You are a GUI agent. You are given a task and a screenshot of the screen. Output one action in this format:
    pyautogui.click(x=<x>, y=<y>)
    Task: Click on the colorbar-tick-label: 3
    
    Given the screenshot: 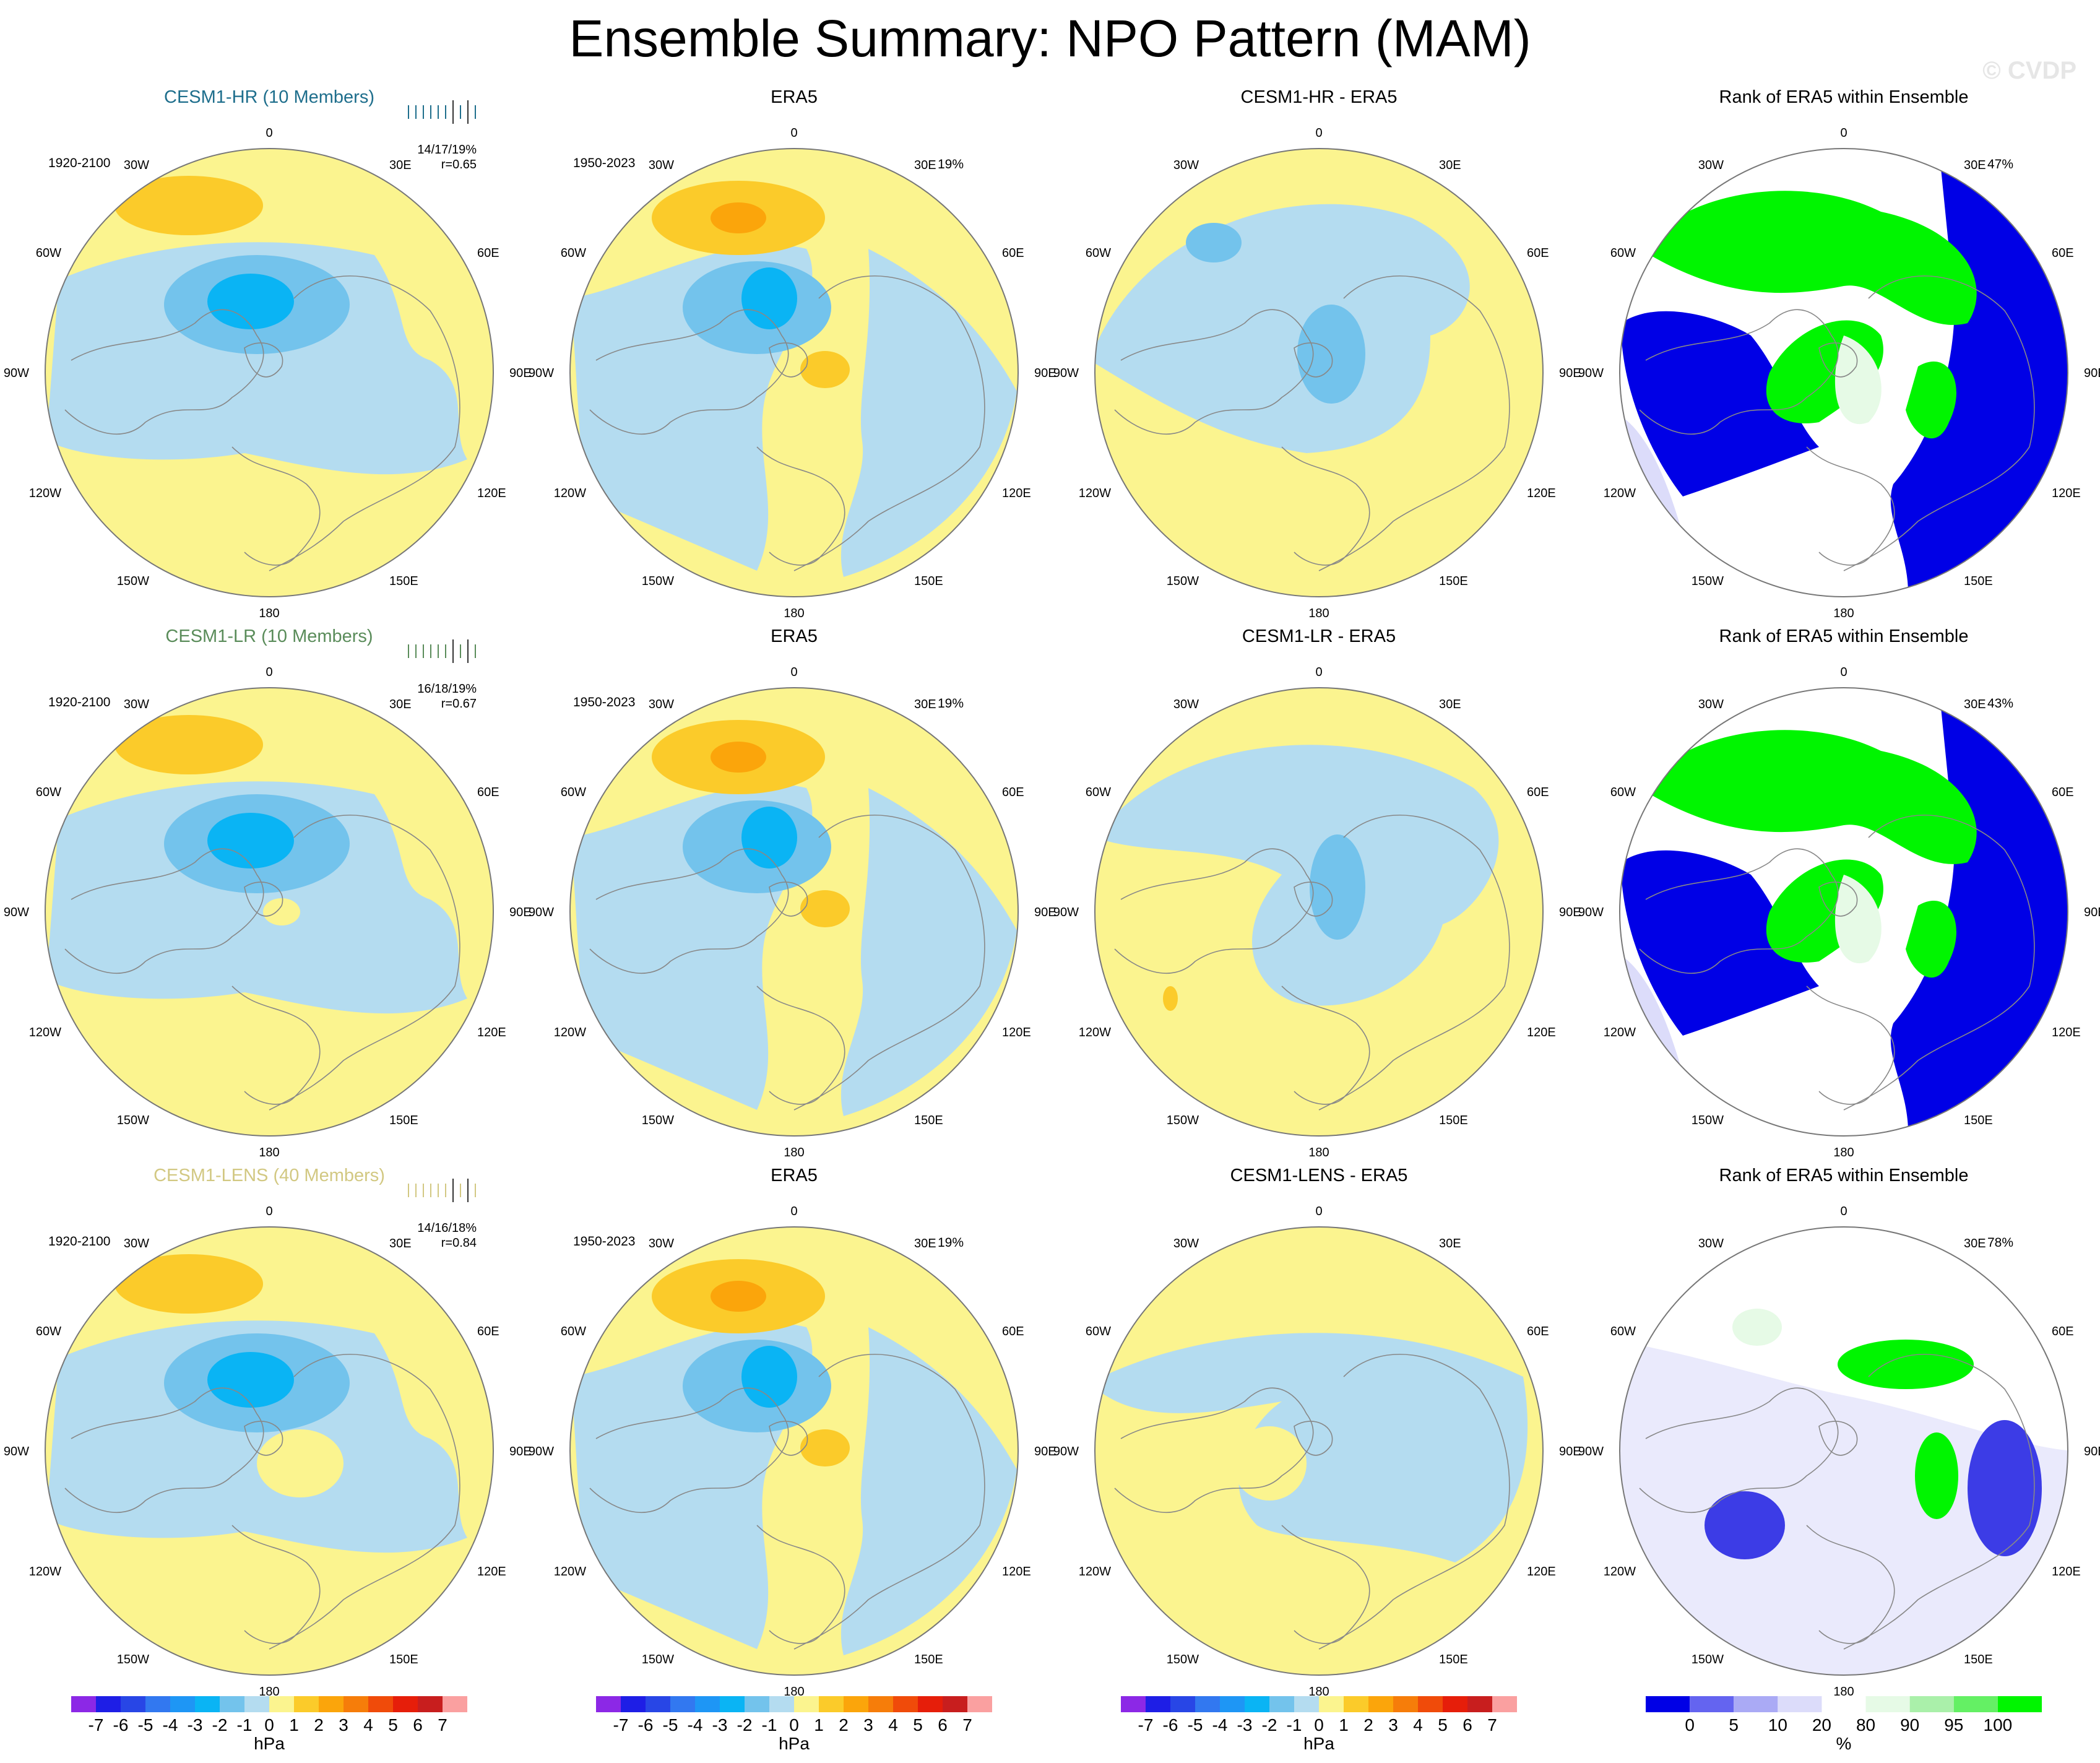 What is the action you would take?
    pyautogui.click(x=343, y=1725)
    